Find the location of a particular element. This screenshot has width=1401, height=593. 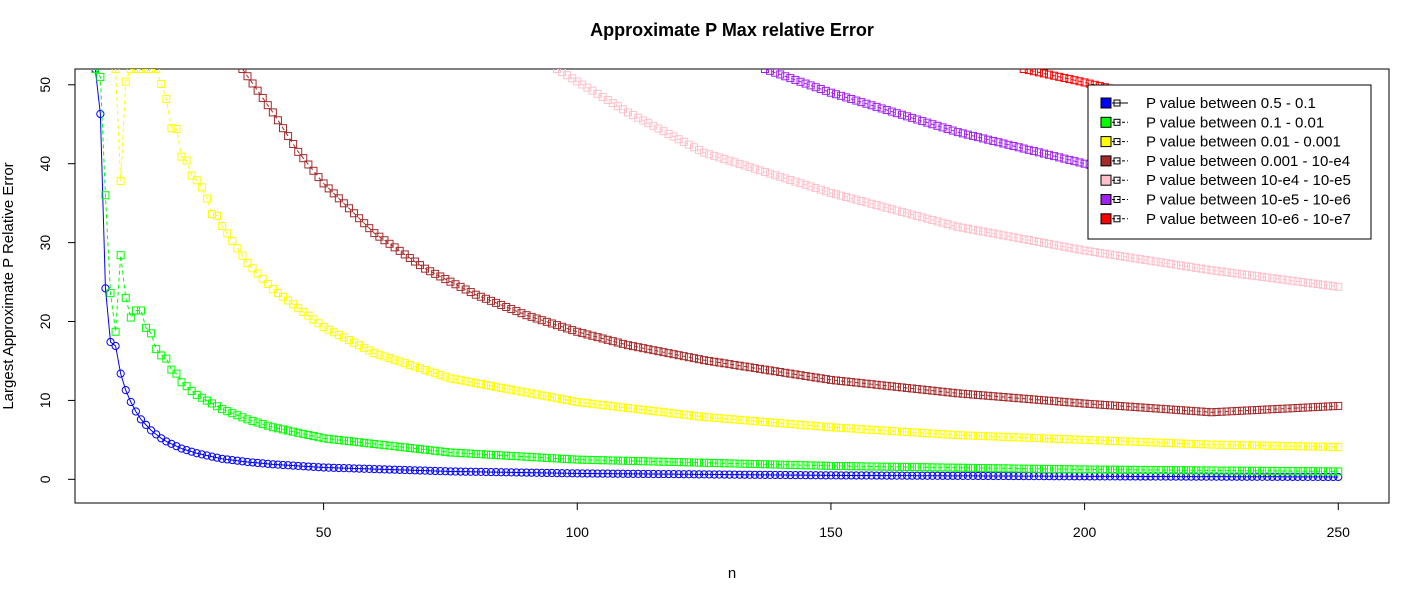

legend-swatch is located at coordinates (1106, 219).